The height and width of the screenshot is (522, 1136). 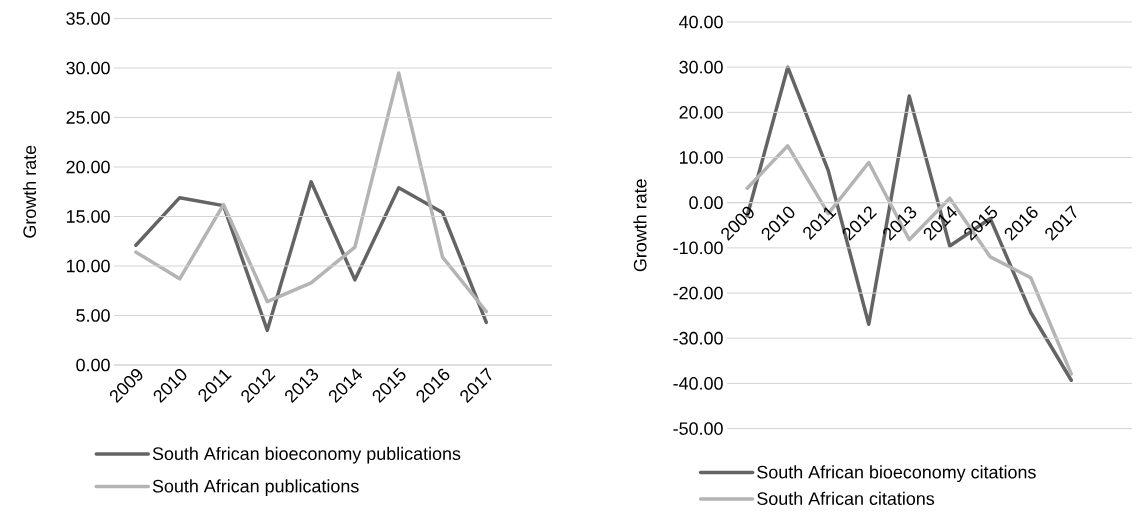 What do you see at coordinates (896, 474) in the screenshot?
I see `legend-label: South African bioeconomy citations` at bounding box center [896, 474].